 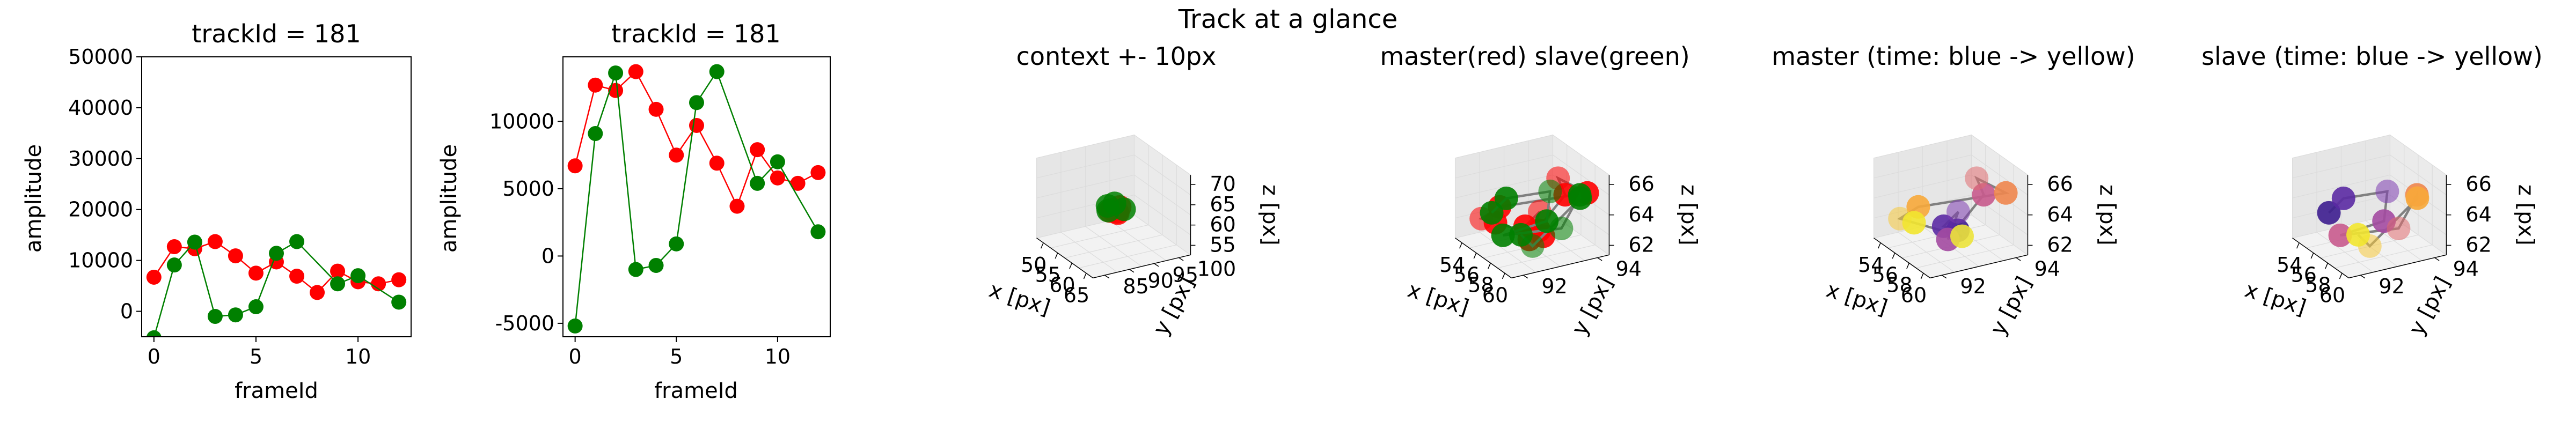 I want to click on y-tick-label: 90, so click(x=1160, y=280).